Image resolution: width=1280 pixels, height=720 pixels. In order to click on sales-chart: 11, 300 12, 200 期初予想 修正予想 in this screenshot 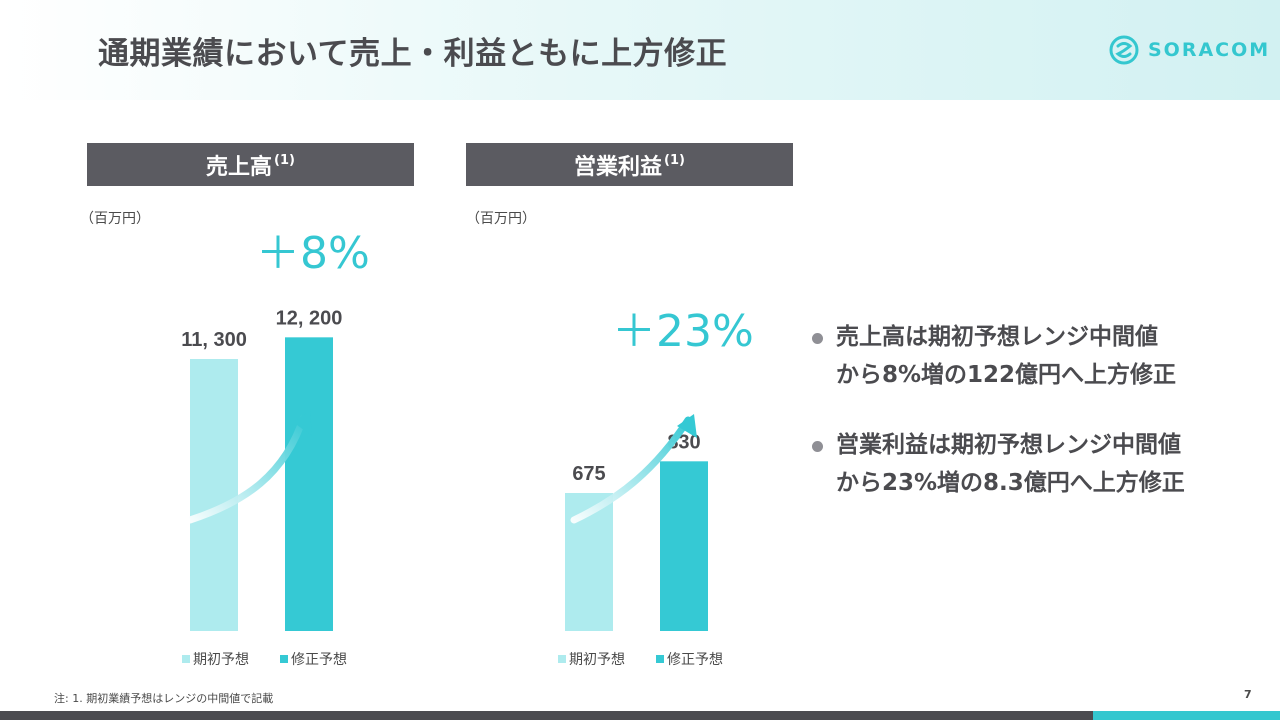, I will do `click(264, 487)`.